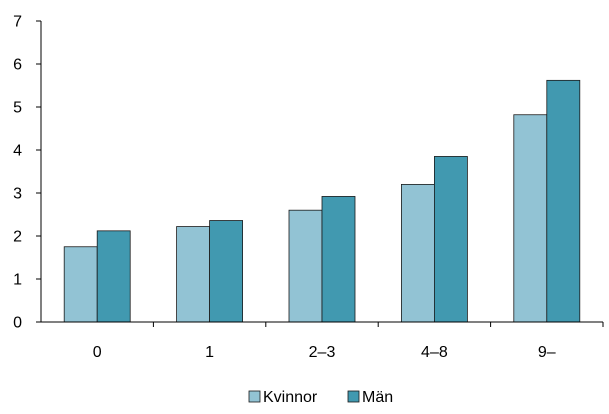  What do you see at coordinates (290, 397) in the screenshot?
I see `legend-label: Kvinnor` at bounding box center [290, 397].